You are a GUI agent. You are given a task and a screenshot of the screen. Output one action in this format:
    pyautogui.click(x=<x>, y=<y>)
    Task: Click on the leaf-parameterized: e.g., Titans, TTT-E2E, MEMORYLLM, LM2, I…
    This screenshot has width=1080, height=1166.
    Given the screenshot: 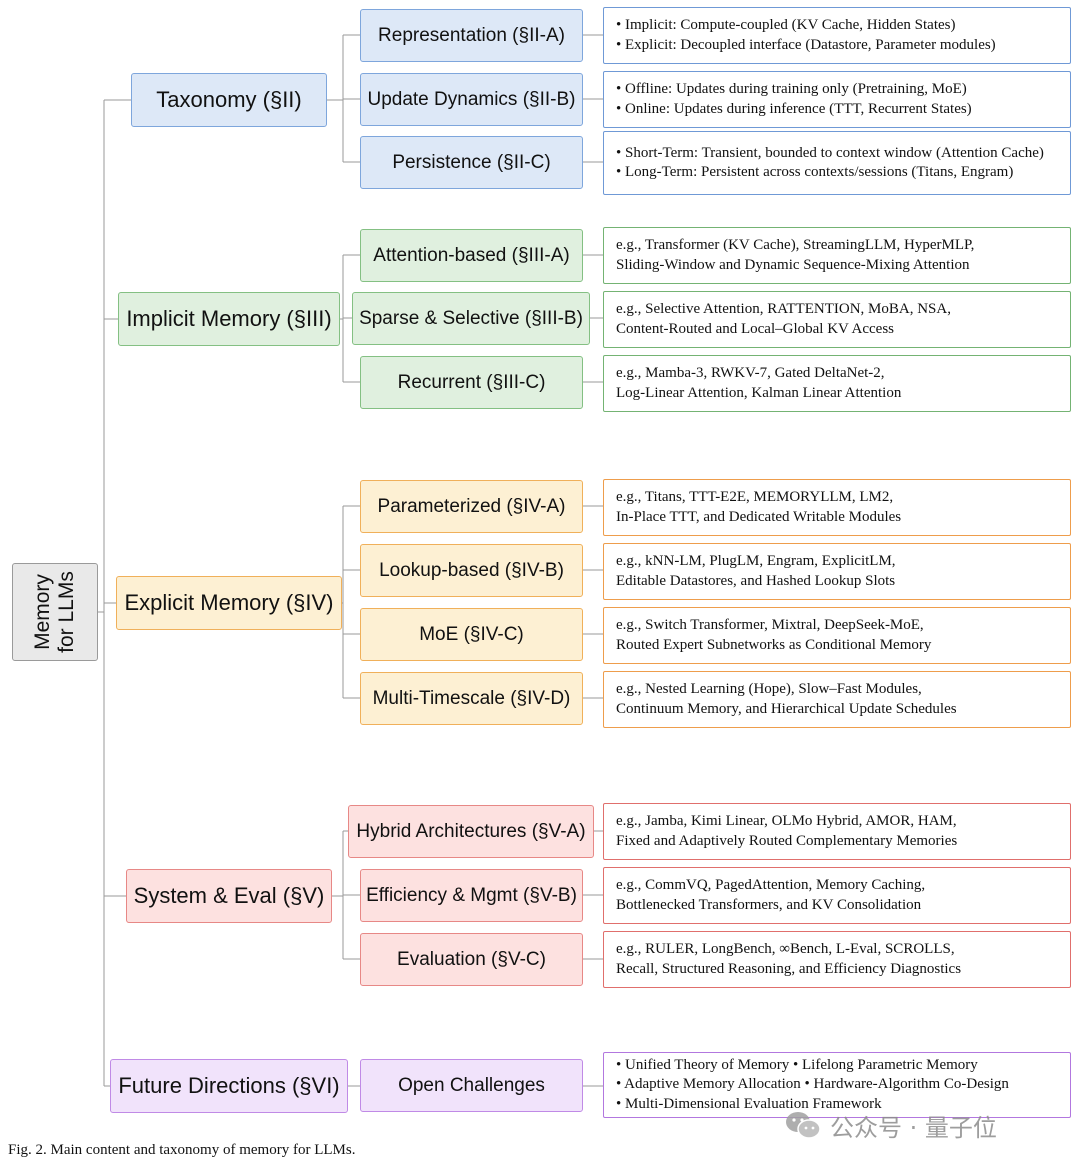 What is the action you would take?
    pyautogui.click(x=837, y=507)
    